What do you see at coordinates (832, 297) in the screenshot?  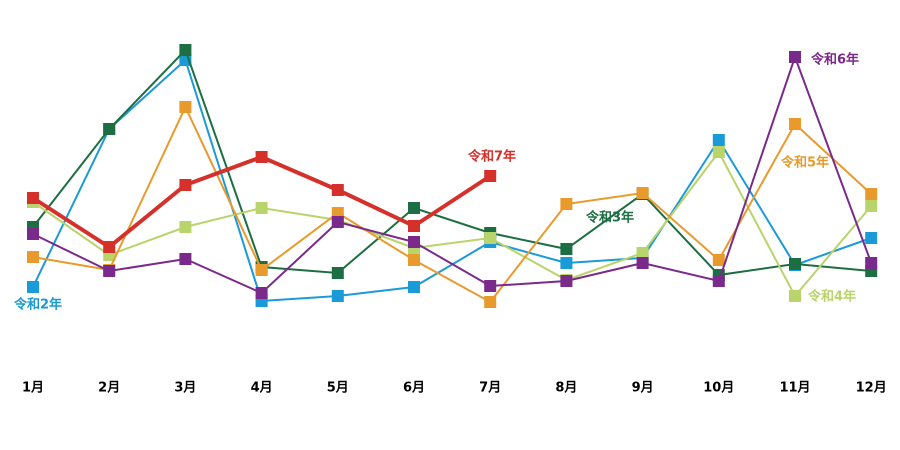 I see `series-label: 令和4年` at bounding box center [832, 297].